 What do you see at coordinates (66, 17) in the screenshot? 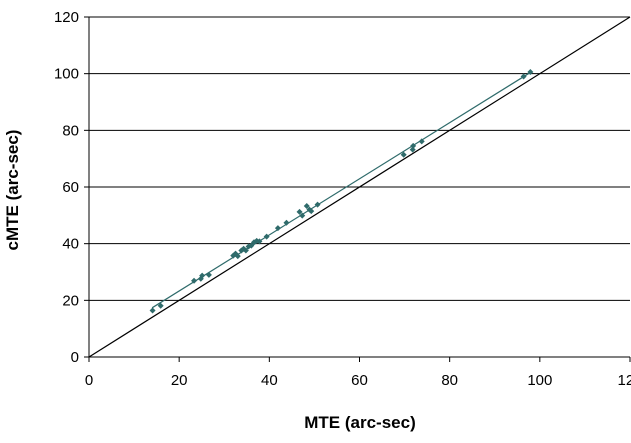
I see `y-tick-label-120: 120` at bounding box center [66, 17].